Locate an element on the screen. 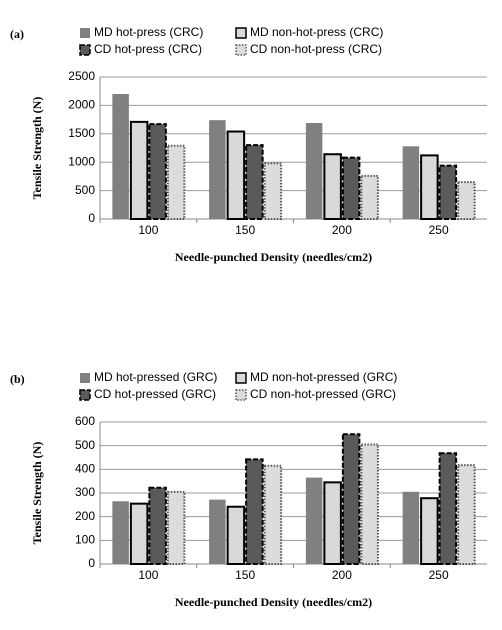 This screenshot has width=502, height=630. y-tick-label: 400 is located at coordinates (85, 469).